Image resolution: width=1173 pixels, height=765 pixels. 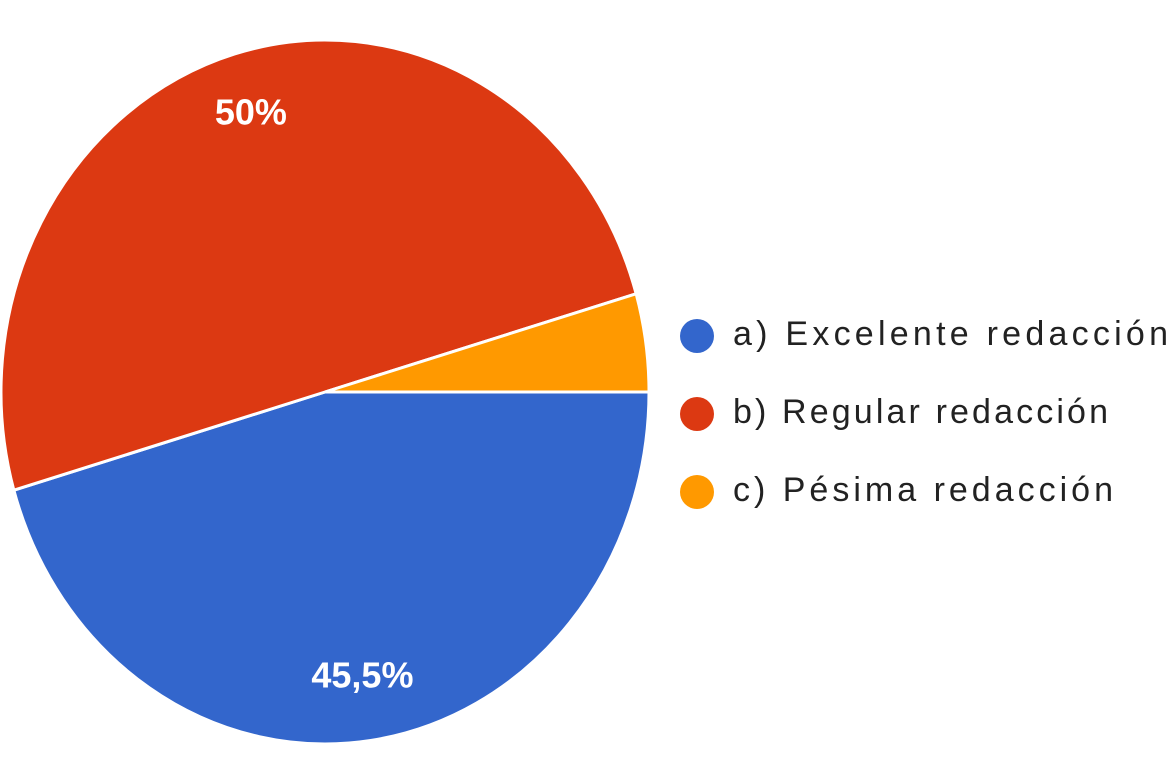 What do you see at coordinates (923, 490) in the screenshot?
I see `legend-label: c) Pésima redacción` at bounding box center [923, 490].